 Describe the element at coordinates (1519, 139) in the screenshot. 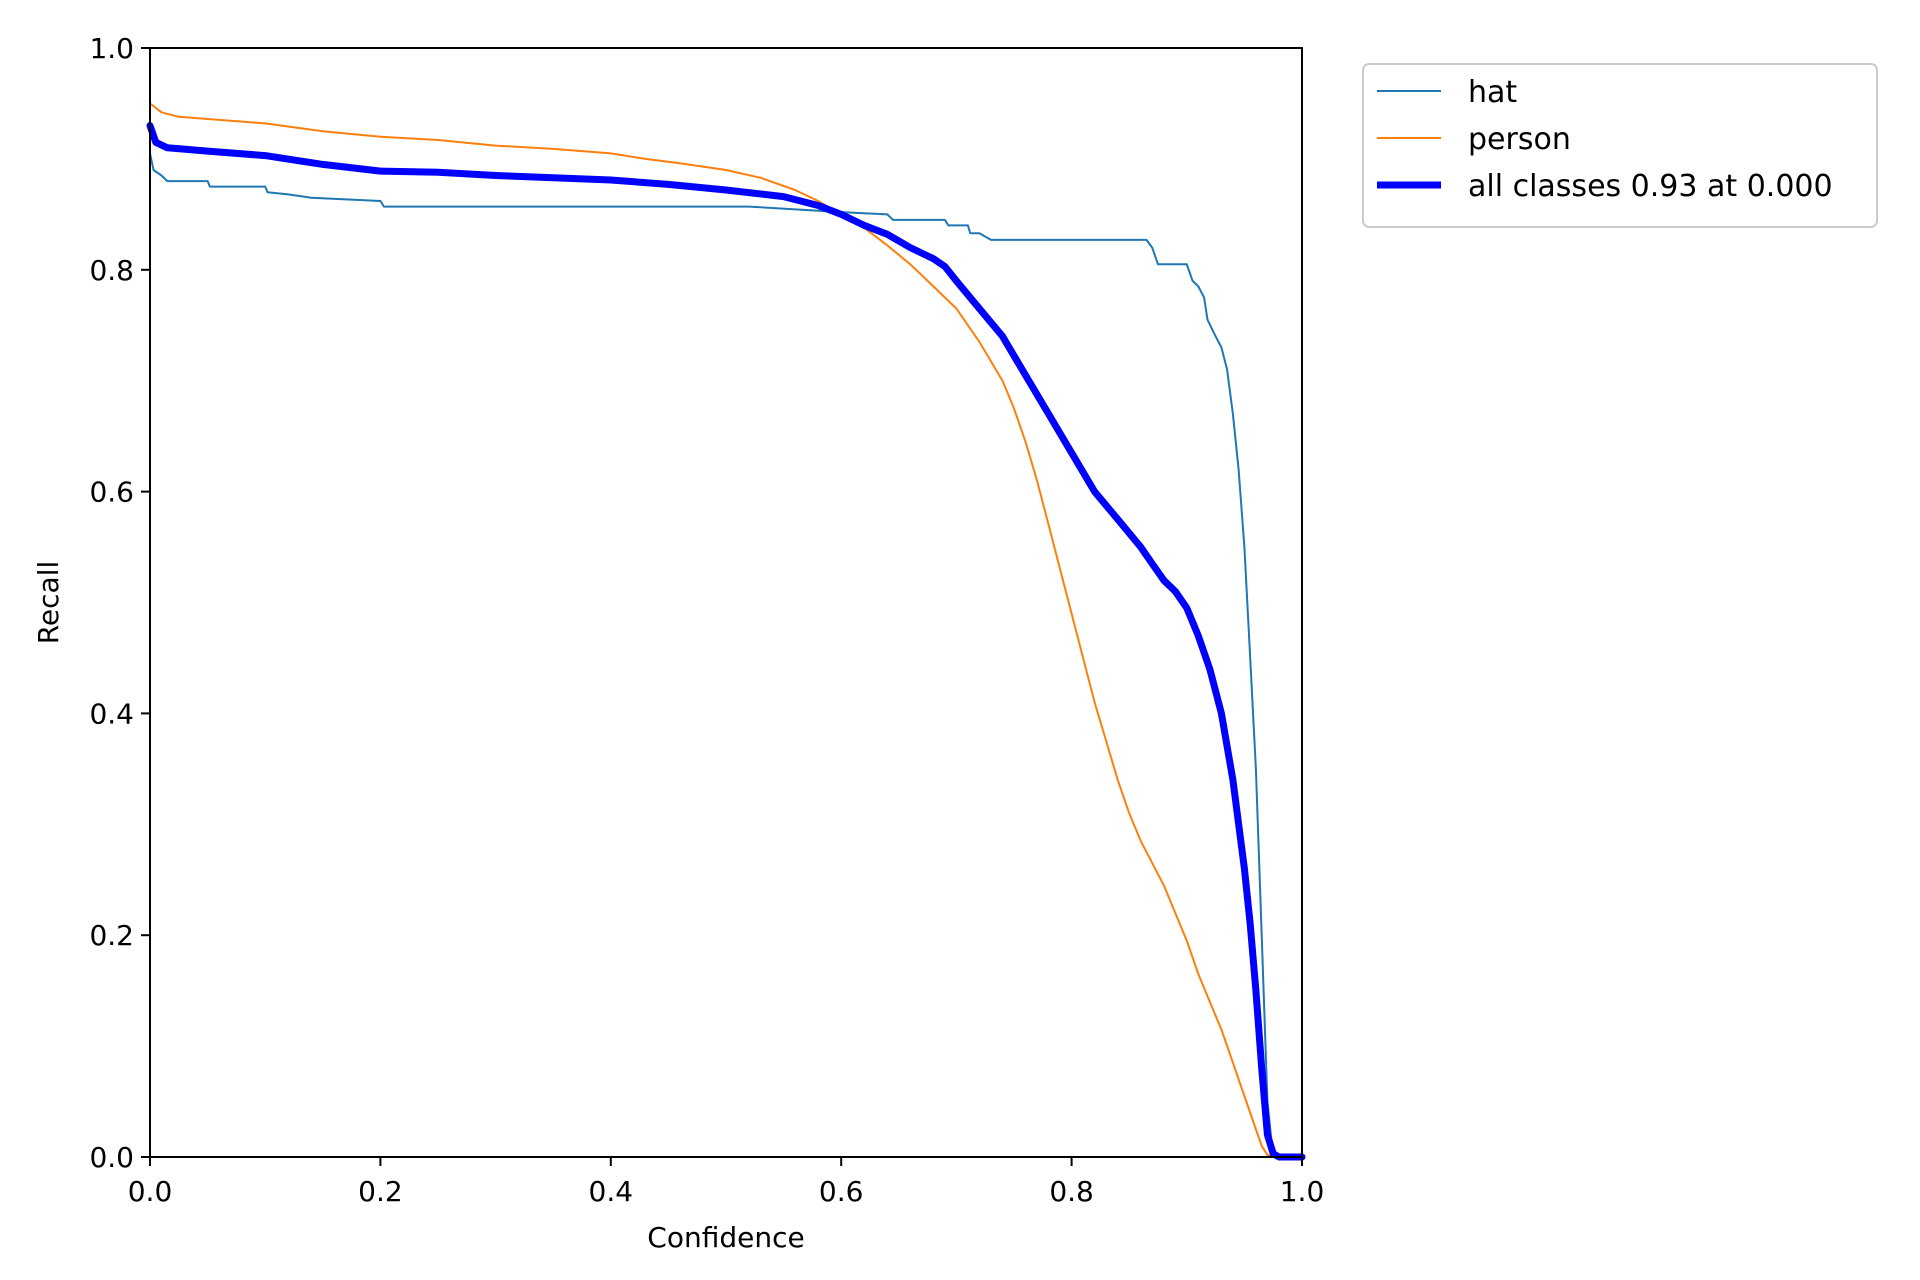

I see `legend-label: person` at that location.